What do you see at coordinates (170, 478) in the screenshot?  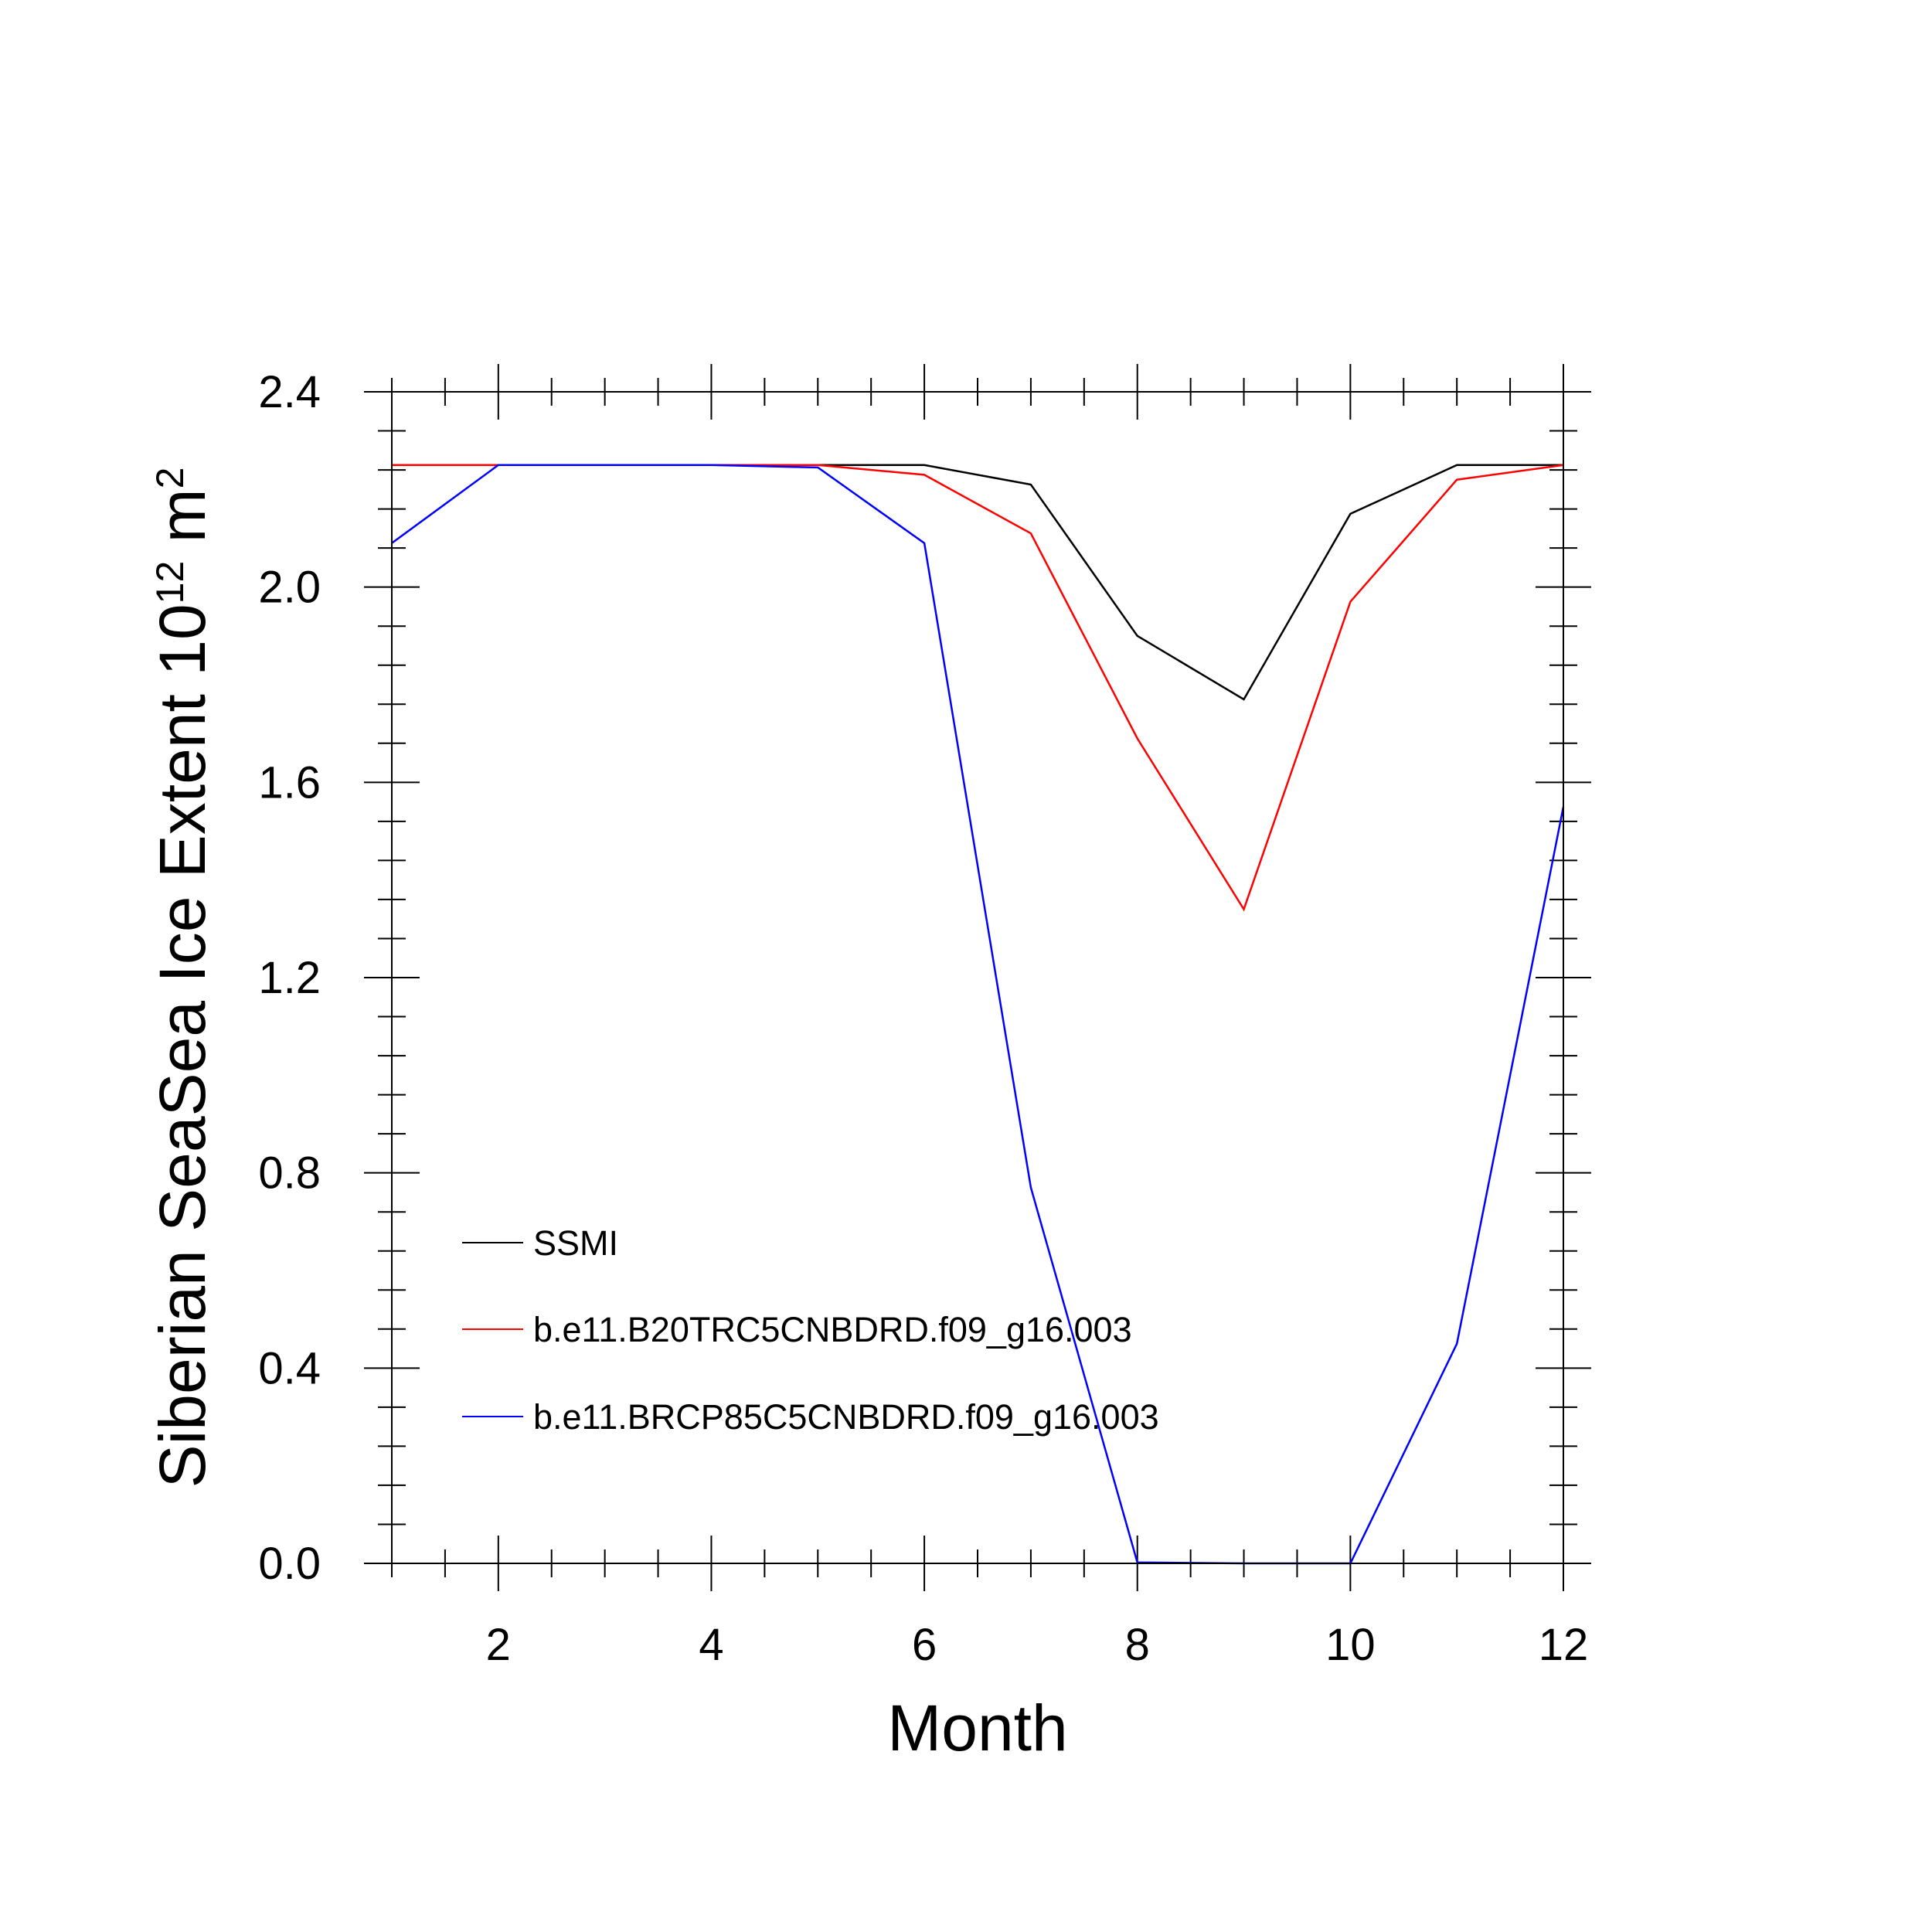 I see `y-axis-title-unit-exponent: 2` at bounding box center [170, 478].